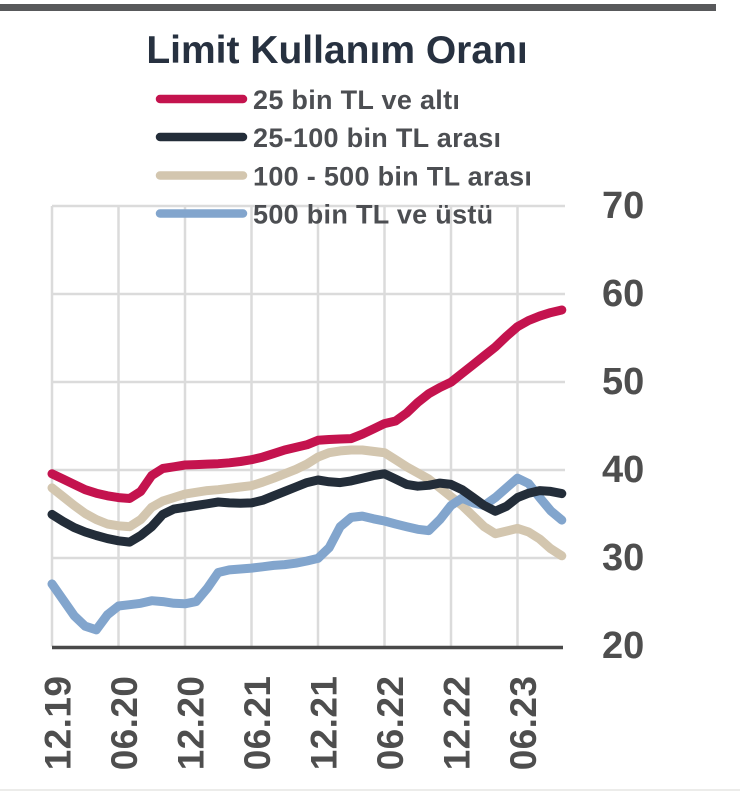 The width and height of the screenshot is (740, 793). I want to click on svg-text: 06.22, so click(390, 723).